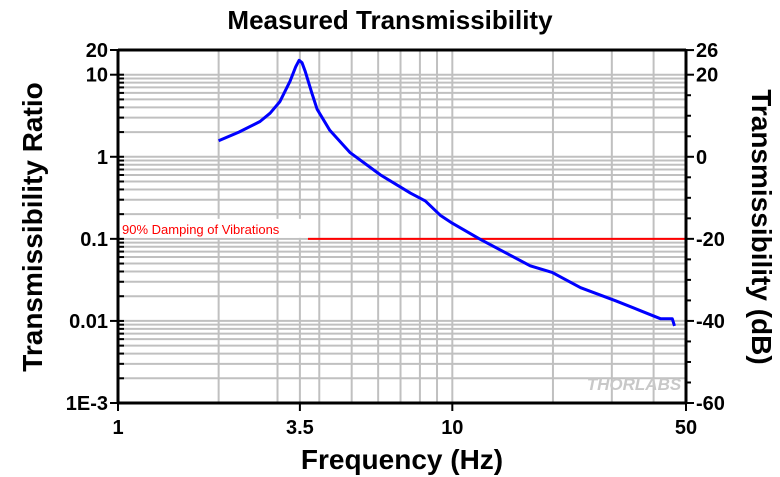 This screenshot has width=780, height=477. Describe the element at coordinates (94, 240) in the screenshot. I see `y-tick-label: 0.1` at that location.